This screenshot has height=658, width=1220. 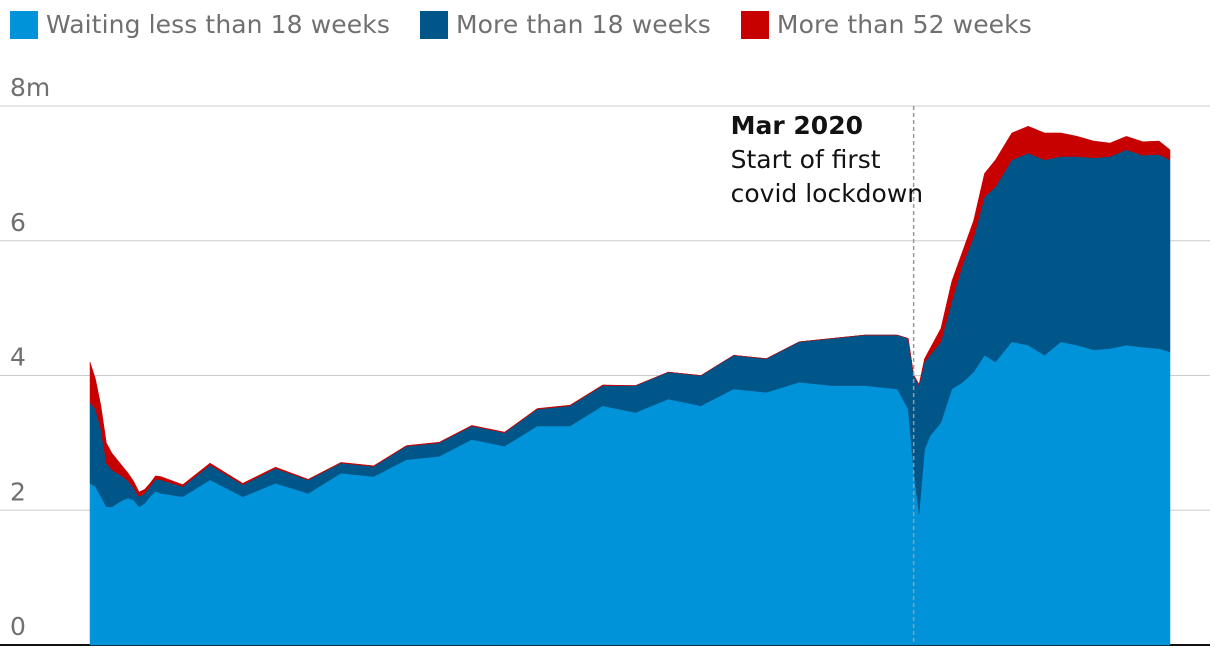 What do you see at coordinates (18, 491) in the screenshot?
I see `y-tick-label-2: 2` at bounding box center [18, 491].